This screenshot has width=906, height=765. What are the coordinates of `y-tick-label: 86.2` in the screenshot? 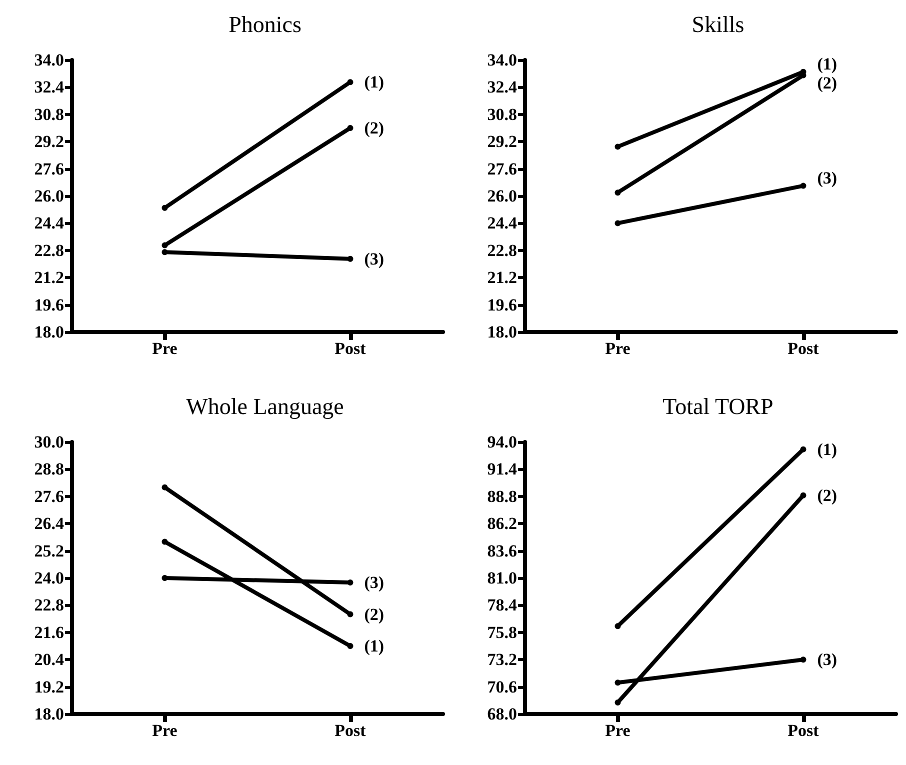 It's located at (502, 524).